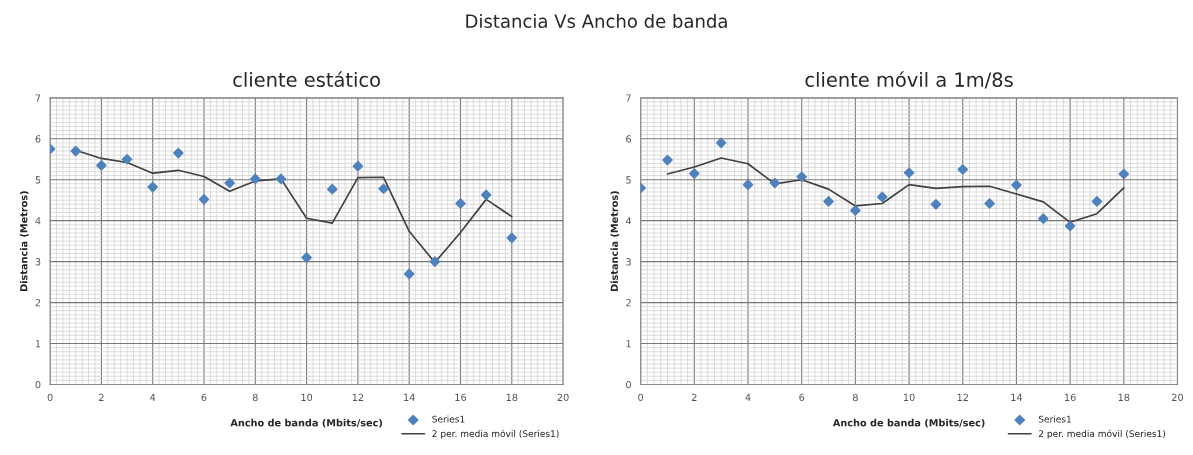 This screenshot has height=455, width=1193. What do you see at coordinates (596, 21) in the screenshot?
I see `text: Distancia Vs Ancho de banda` at bounding box center [596, 21].